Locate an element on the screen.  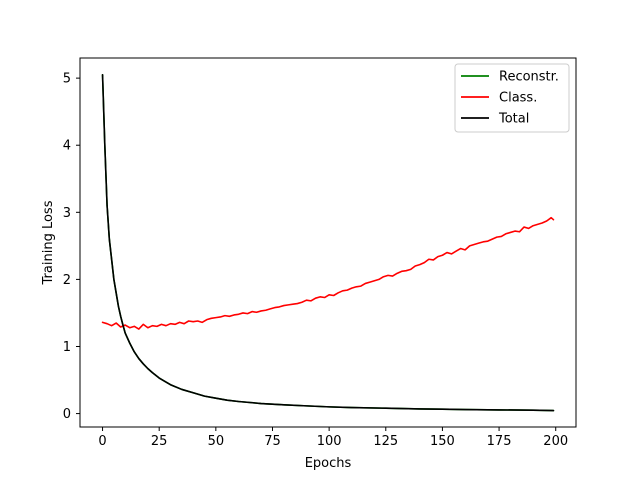
legend-box is located at coordinates (512, 98).